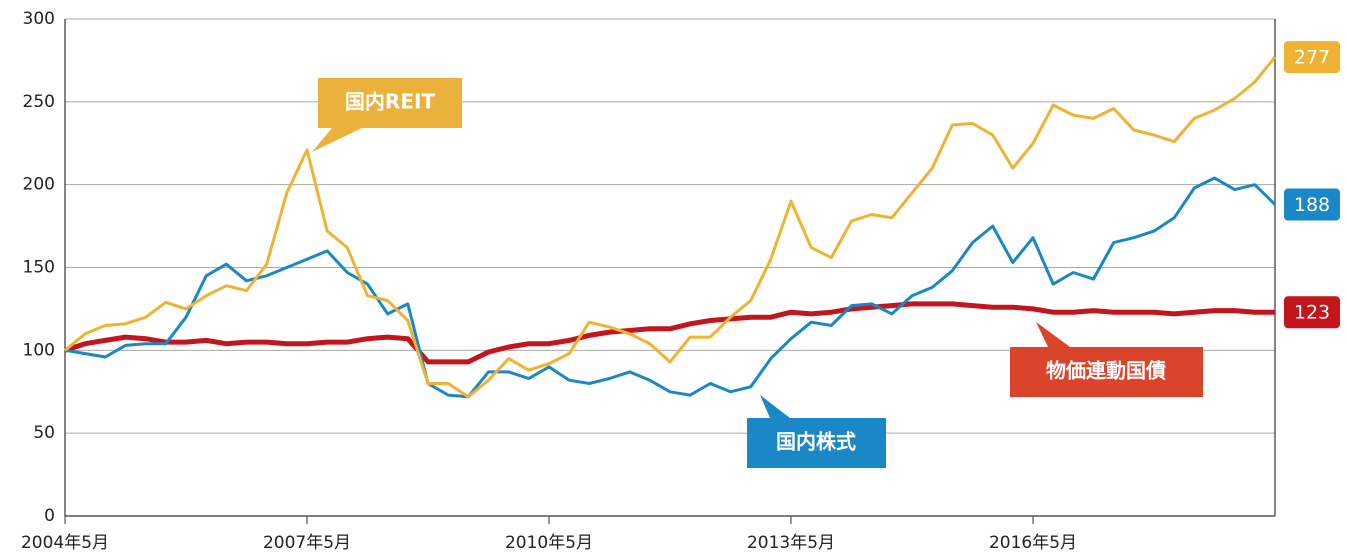  Describe the element at coordinates (549, 543) in the screenshot. I see `x-tick-label: 2010年5月` at that location.